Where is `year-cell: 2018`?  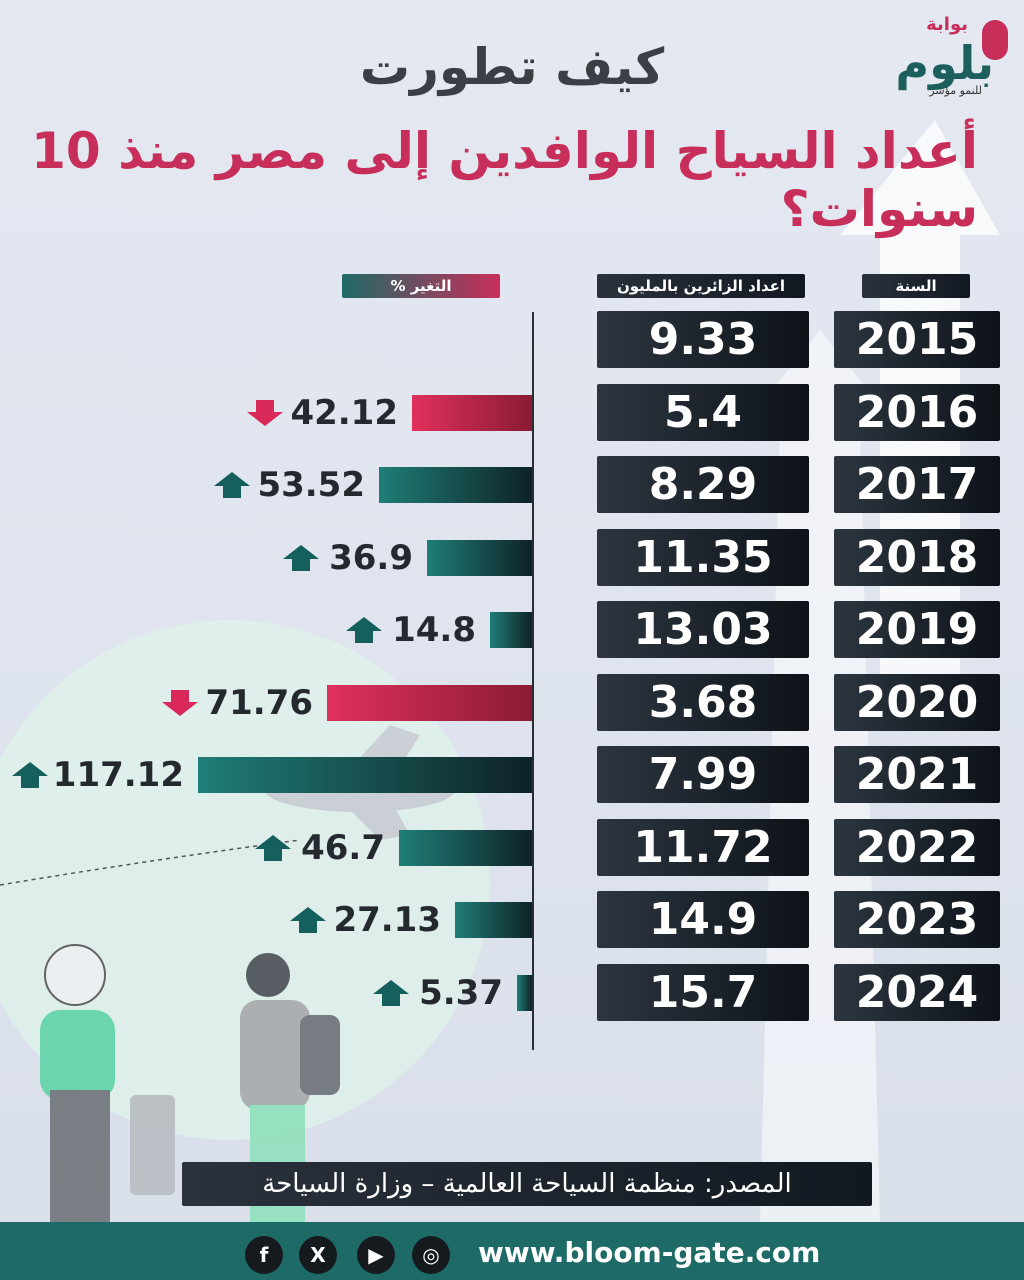 year-cell: 2018 is located at coordinates (917, 557).